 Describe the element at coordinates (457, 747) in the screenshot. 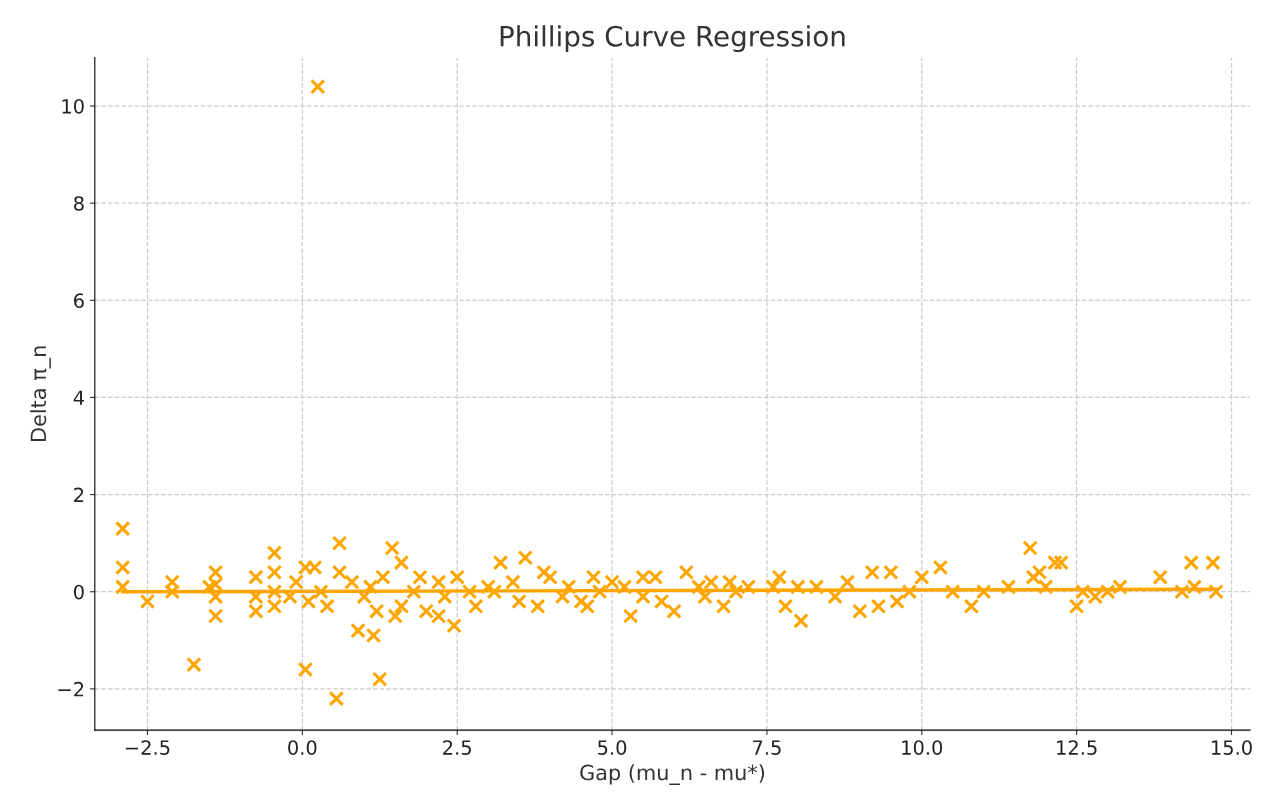

I see `x-tick-label: 2.5` at that location.